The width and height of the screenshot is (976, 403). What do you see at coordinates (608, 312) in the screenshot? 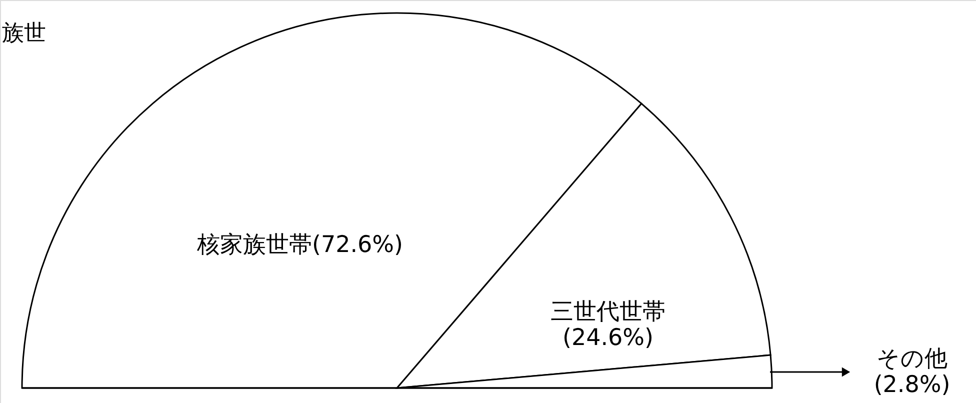
I see `slice-label: 三世代世帯` at bounding box center [608, 312].